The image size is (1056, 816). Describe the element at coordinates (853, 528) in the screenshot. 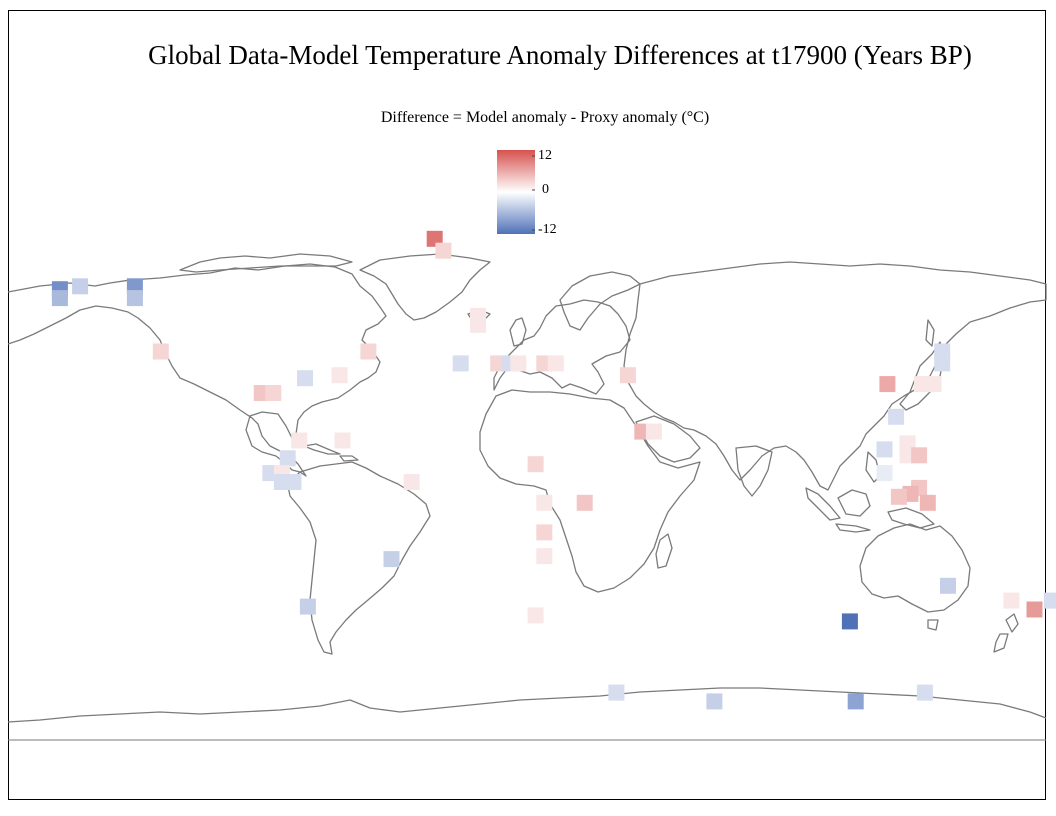

I see `coastline-java` at that location.